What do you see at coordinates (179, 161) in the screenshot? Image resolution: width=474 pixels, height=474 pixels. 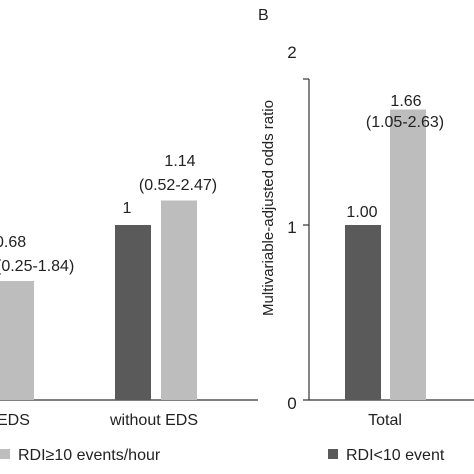 I see `data-label-without-eds-rdi-high: 1.14` at bounding box center [179, 161].